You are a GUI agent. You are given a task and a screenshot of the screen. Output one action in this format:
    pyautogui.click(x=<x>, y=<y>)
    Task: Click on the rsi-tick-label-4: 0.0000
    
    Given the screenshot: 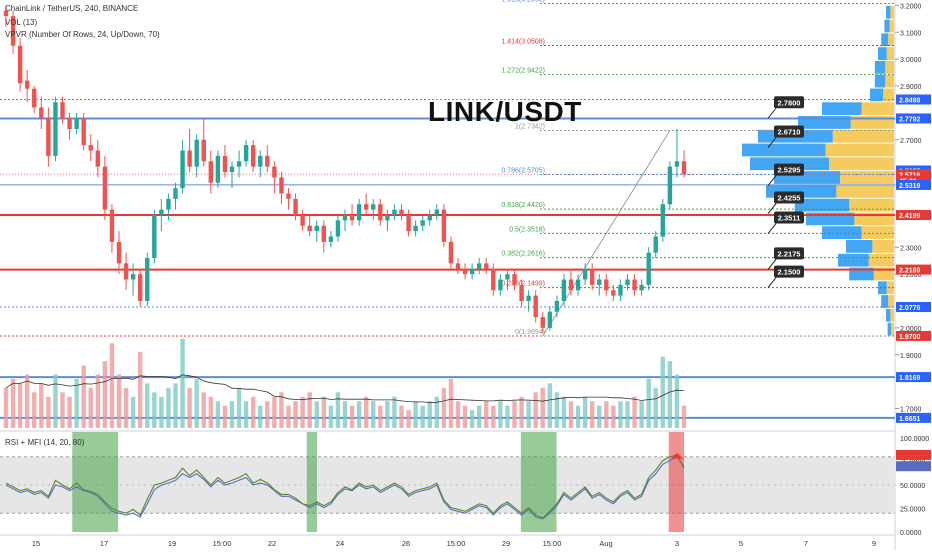 What is the action you would take?
    pyautogui.click(x=911, y=533)
    